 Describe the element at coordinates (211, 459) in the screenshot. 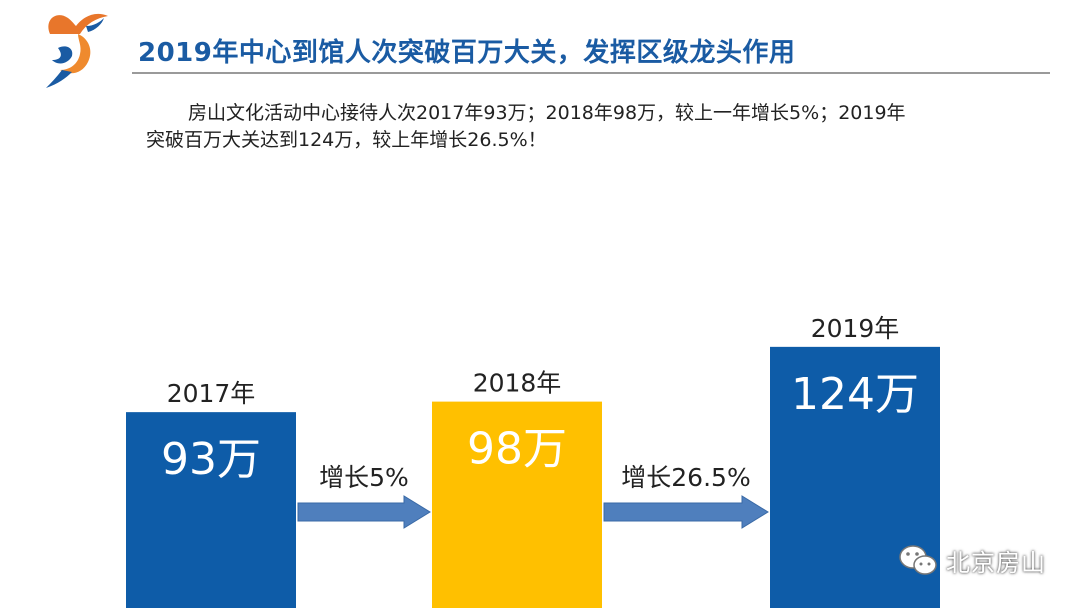

I see `value-label-0: 93万` at that location.